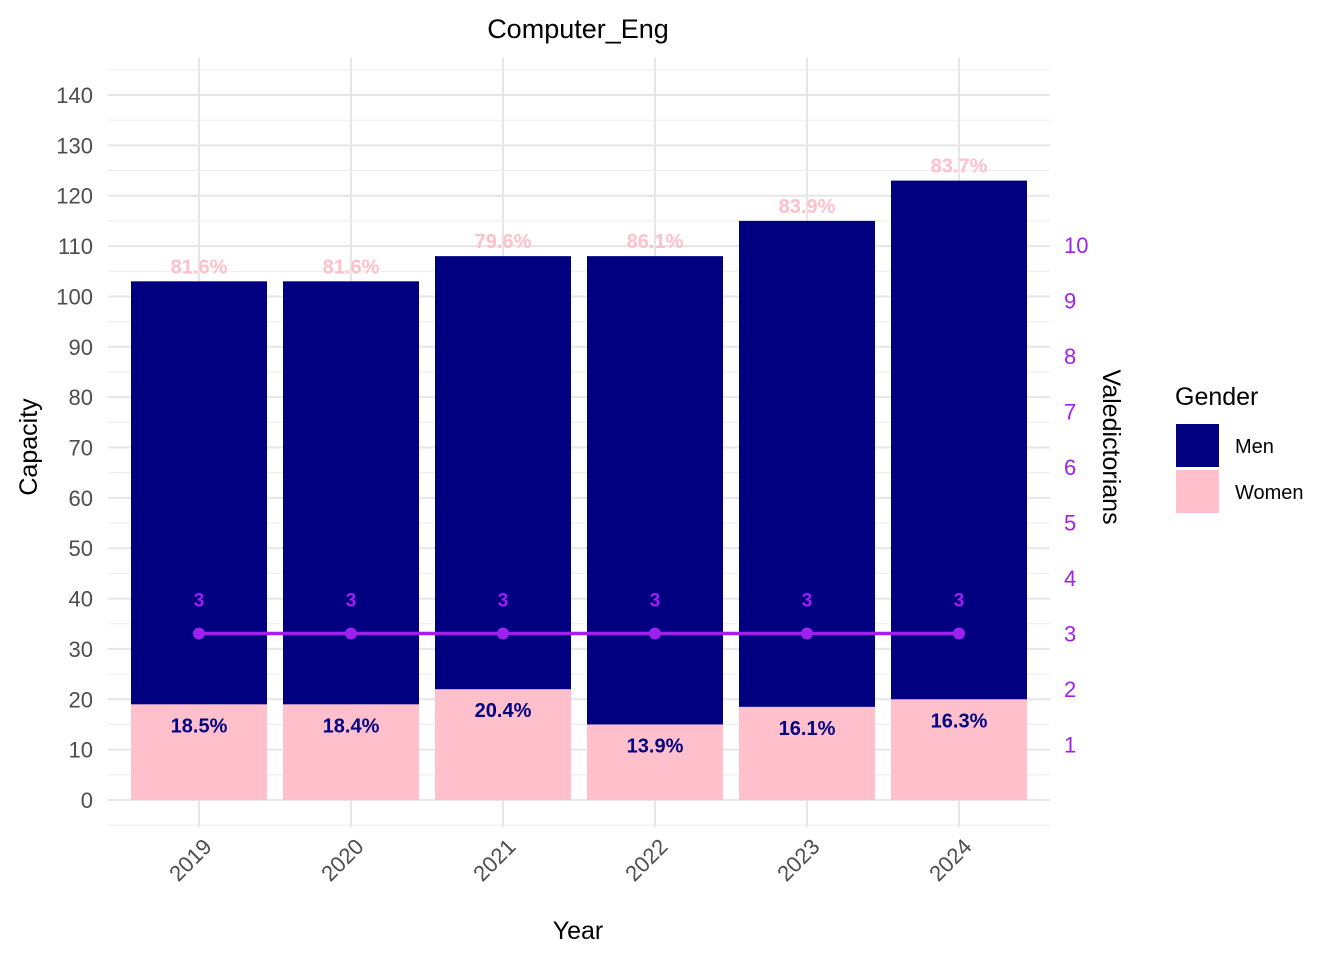 The image size is (1344, 960). Describe the element at coordinates (351, 633) in the screenshot. I see `valedictorian-point-2020` at that location.